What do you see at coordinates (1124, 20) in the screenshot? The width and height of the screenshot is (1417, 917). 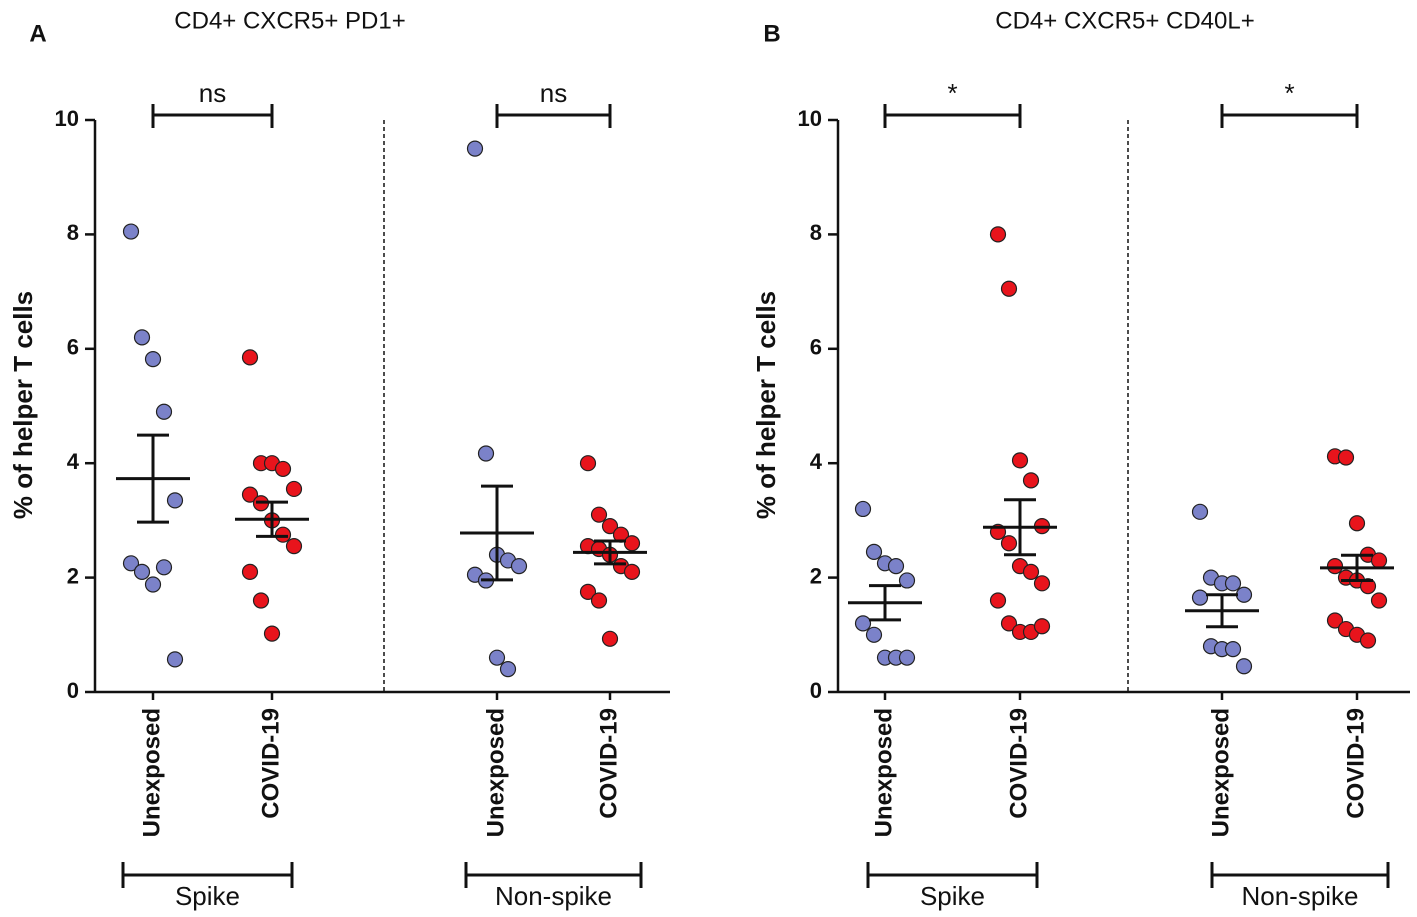 I see `chart-title: CD4+ CXCR5+ CD40L+` at bounding box center [1124, 20].